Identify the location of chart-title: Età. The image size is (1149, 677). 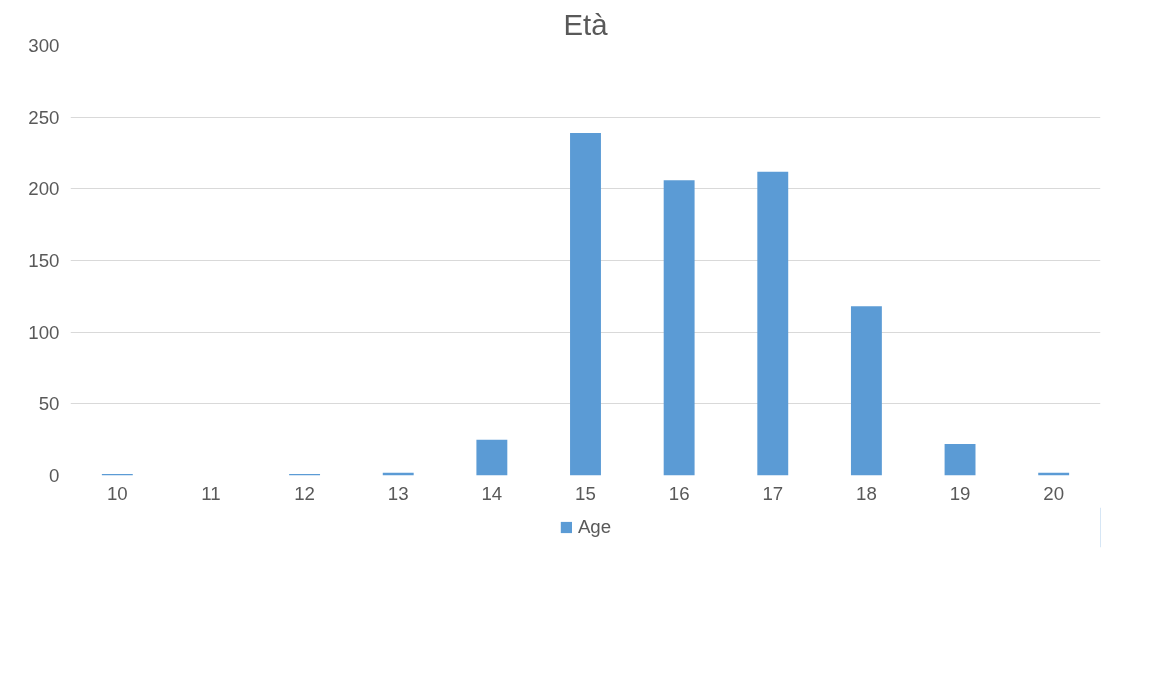
(586, 24).